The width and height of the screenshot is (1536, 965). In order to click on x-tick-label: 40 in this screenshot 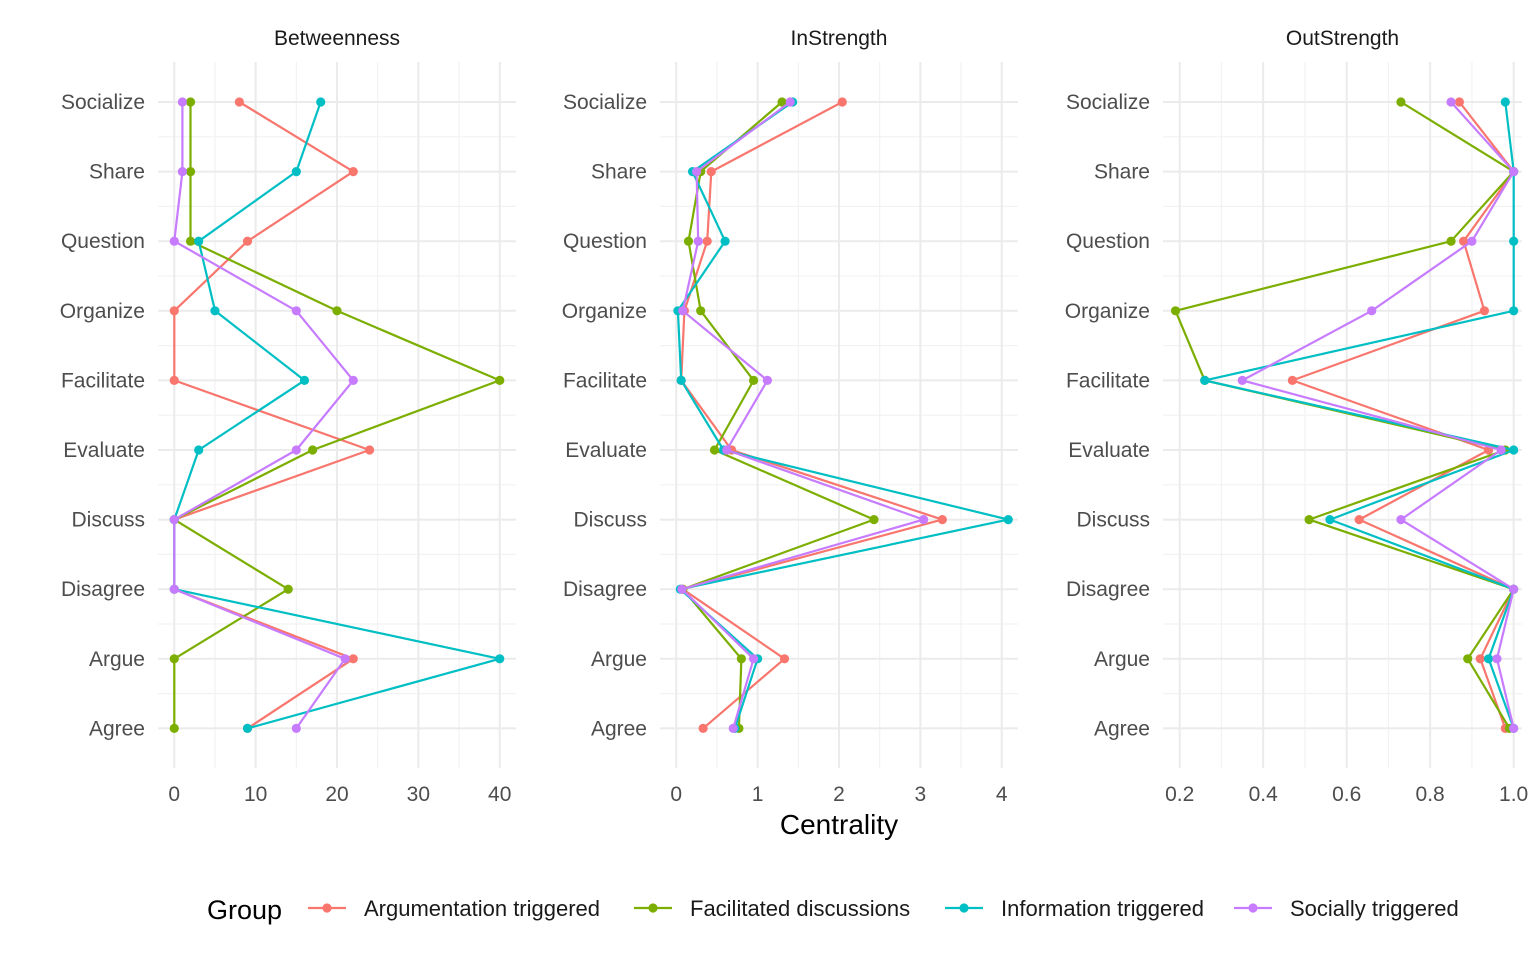, I will do `click(499, 794)`.